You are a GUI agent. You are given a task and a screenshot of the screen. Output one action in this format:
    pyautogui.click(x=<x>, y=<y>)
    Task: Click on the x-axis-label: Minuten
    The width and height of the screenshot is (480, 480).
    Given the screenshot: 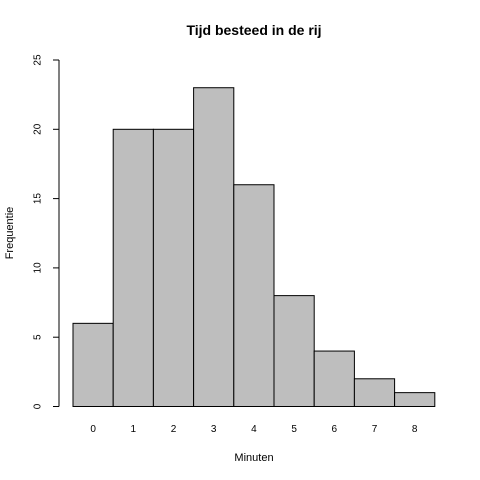 What is the action you would take?
    pyautogui.click(x=253, y=458)
    